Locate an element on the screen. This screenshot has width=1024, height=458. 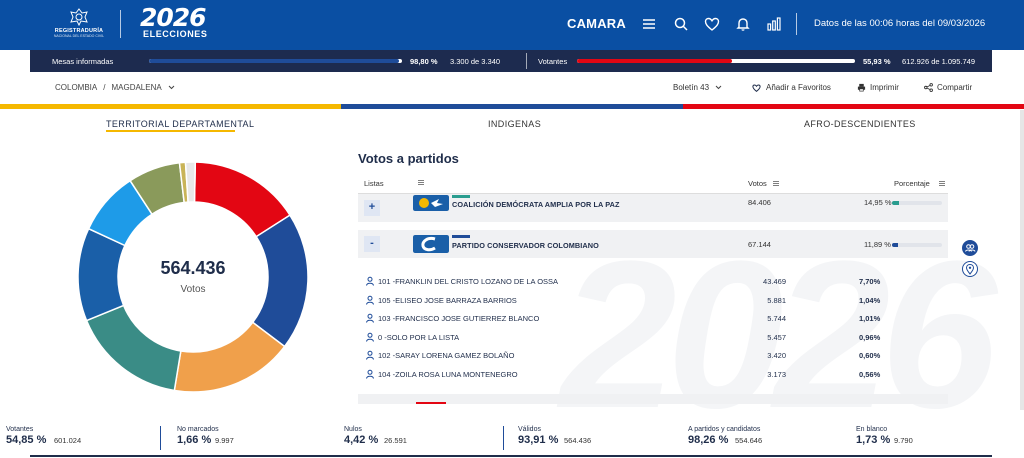
crest-icon is located at coordinates (79, 17).